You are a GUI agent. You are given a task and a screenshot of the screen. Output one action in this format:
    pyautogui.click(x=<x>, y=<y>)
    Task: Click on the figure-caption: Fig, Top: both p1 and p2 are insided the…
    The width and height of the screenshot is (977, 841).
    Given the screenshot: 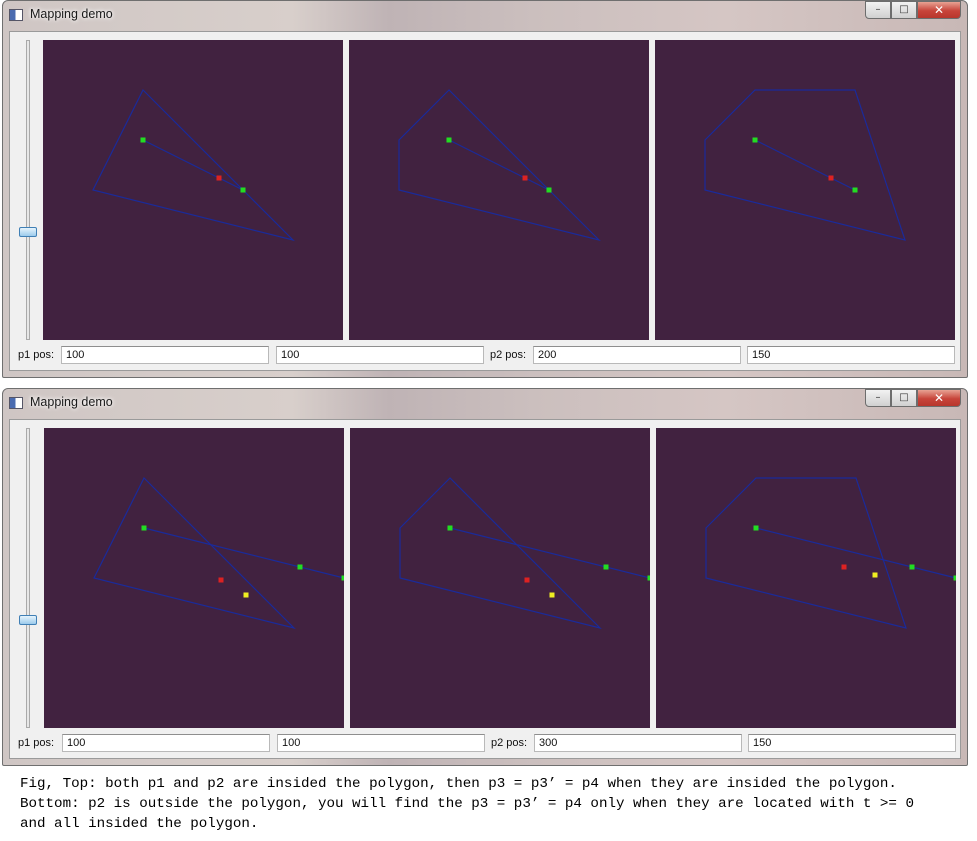 What is the action you would take?
    pyautogui.click(x=495, y=804)
    